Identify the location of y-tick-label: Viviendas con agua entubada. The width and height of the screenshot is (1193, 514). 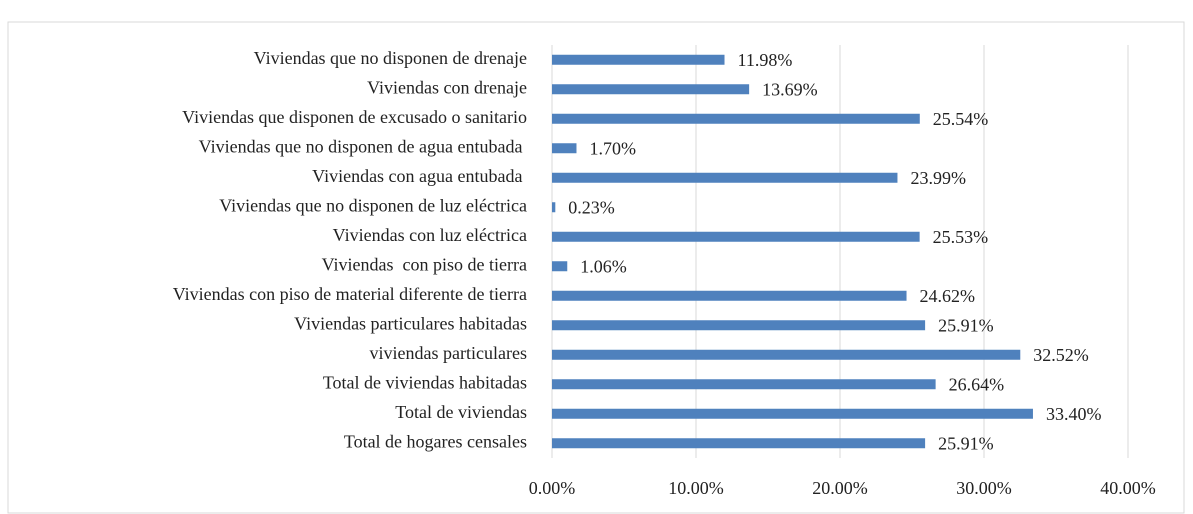
(419, 176).